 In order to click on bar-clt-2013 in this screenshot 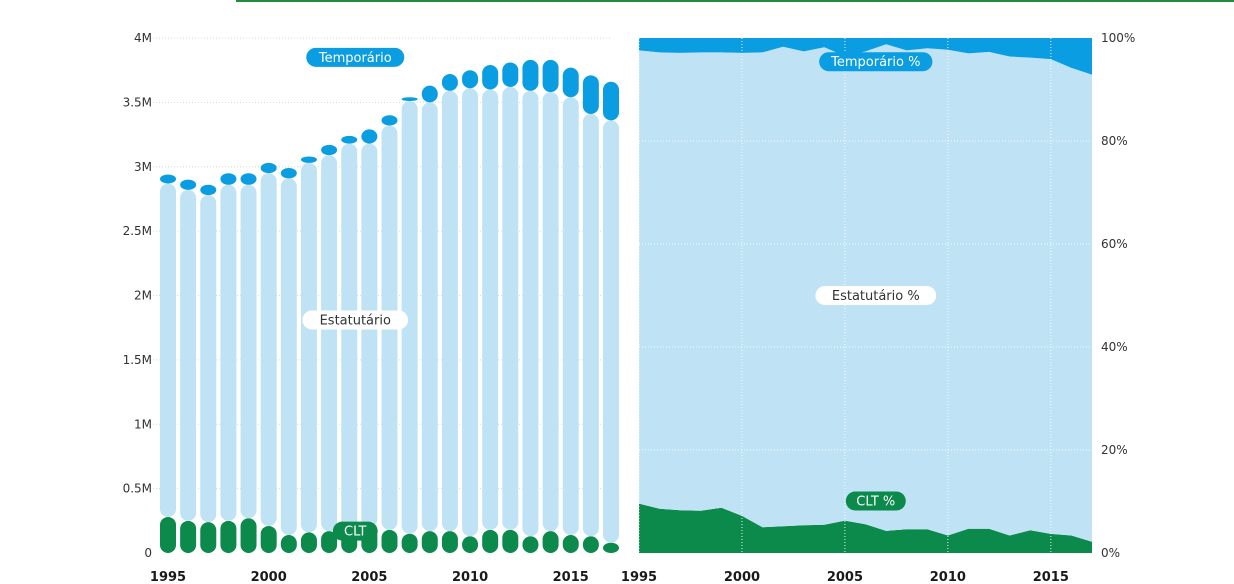, I will do `click(530, 544)`.